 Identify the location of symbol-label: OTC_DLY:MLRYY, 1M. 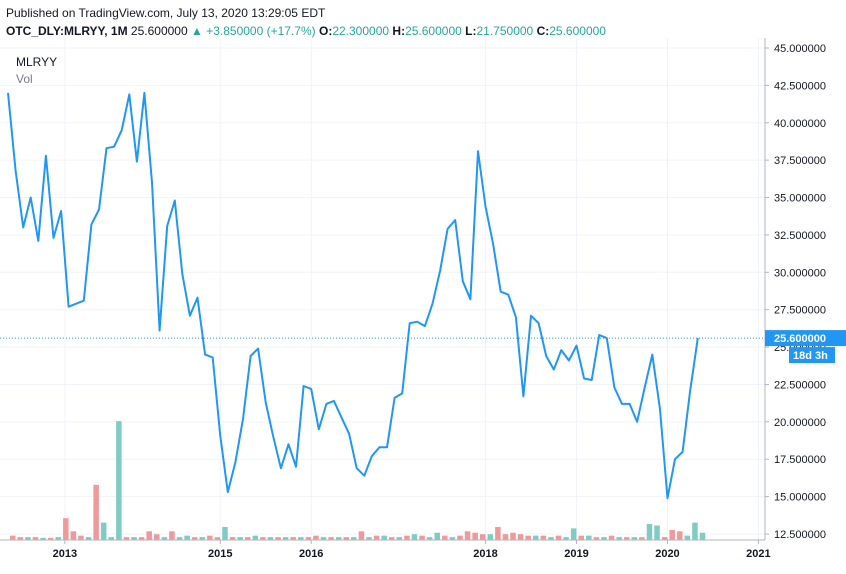
(67, 31).